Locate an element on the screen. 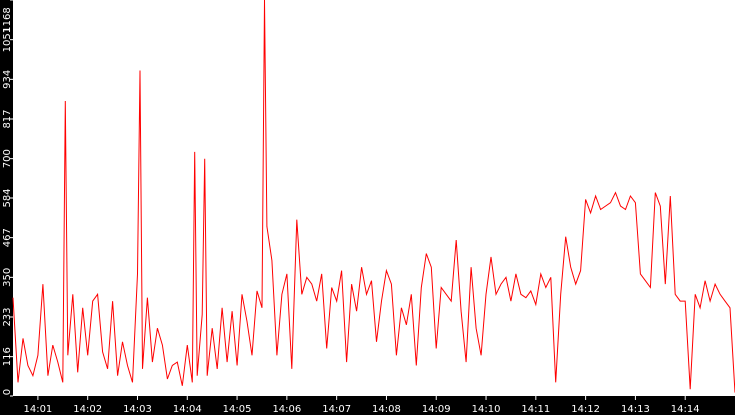 This screenshot has height=415, width=735. y-tick-label: 467 is located at coordinates (7, 237).